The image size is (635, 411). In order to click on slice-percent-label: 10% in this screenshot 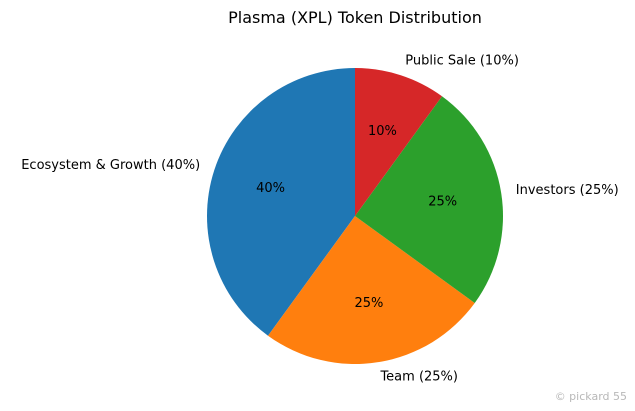, I will do `click(382, 131)`.